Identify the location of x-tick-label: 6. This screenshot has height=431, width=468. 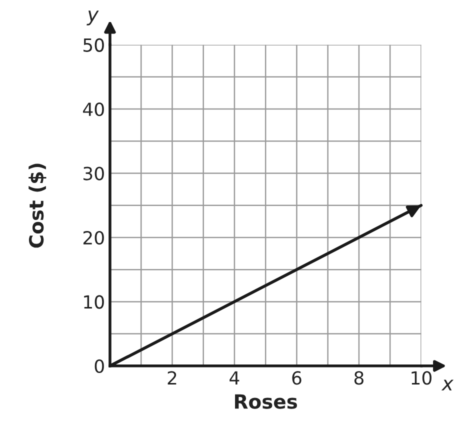
(297, 378).